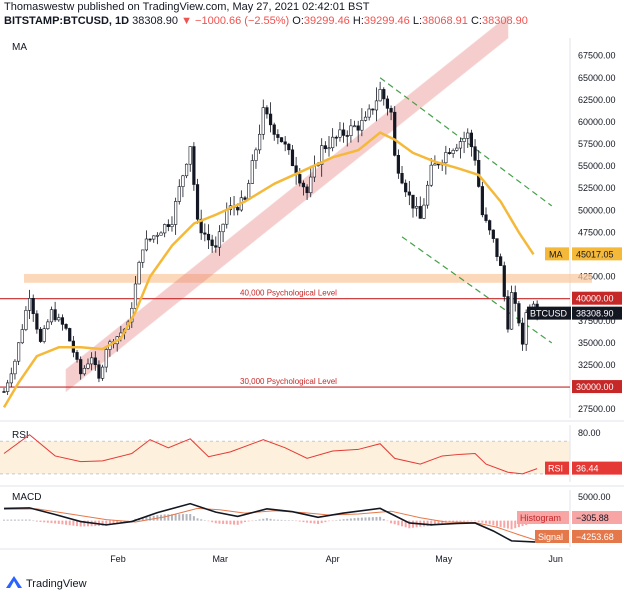 This screenshot has height=597, width=624. What do you see at coordinates (597, 298) in the screenshot?
I see `level-price-tag-bg` at bounding box center [597, 298].